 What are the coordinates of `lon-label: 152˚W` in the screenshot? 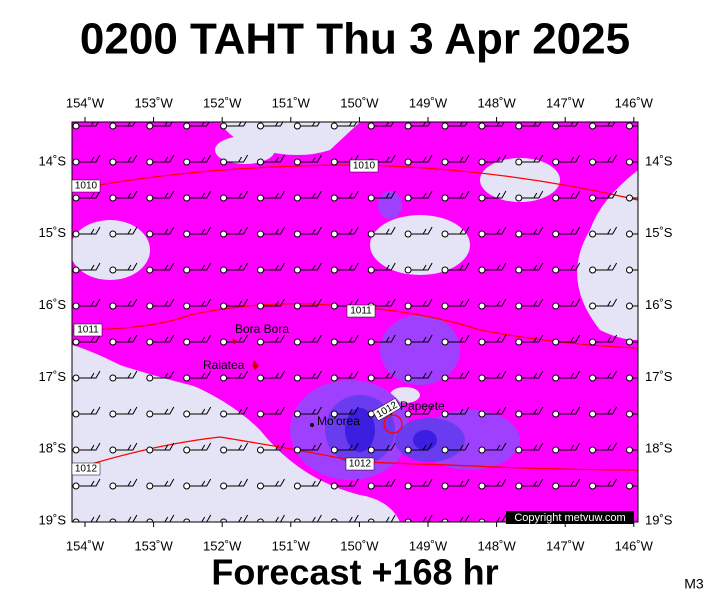 It's located at (222, 102).